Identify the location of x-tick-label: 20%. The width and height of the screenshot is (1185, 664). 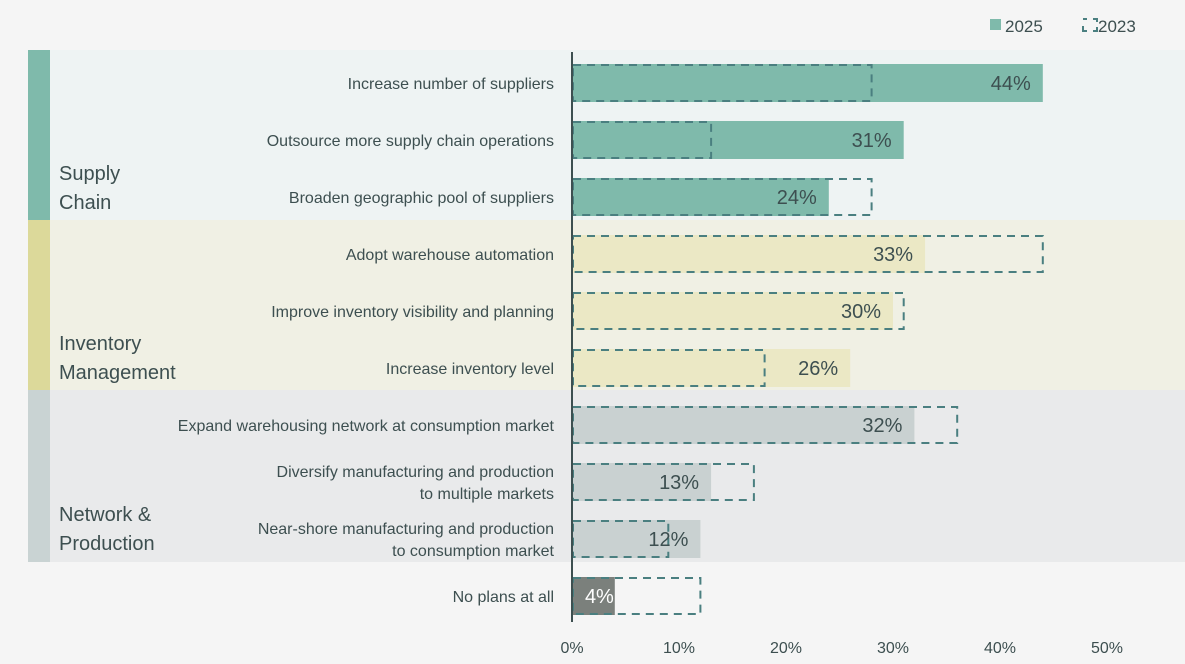
(786, 648).